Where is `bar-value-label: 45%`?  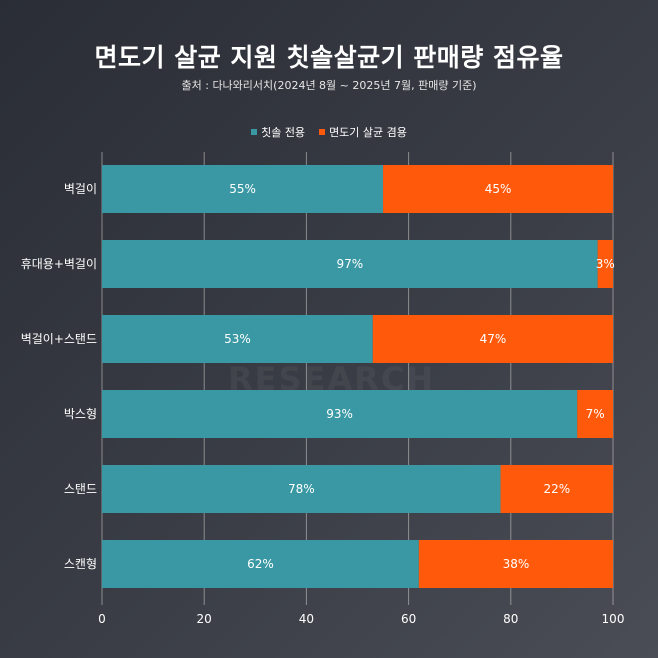
bar-value-label: 45% is located at coordinates (498, 189).